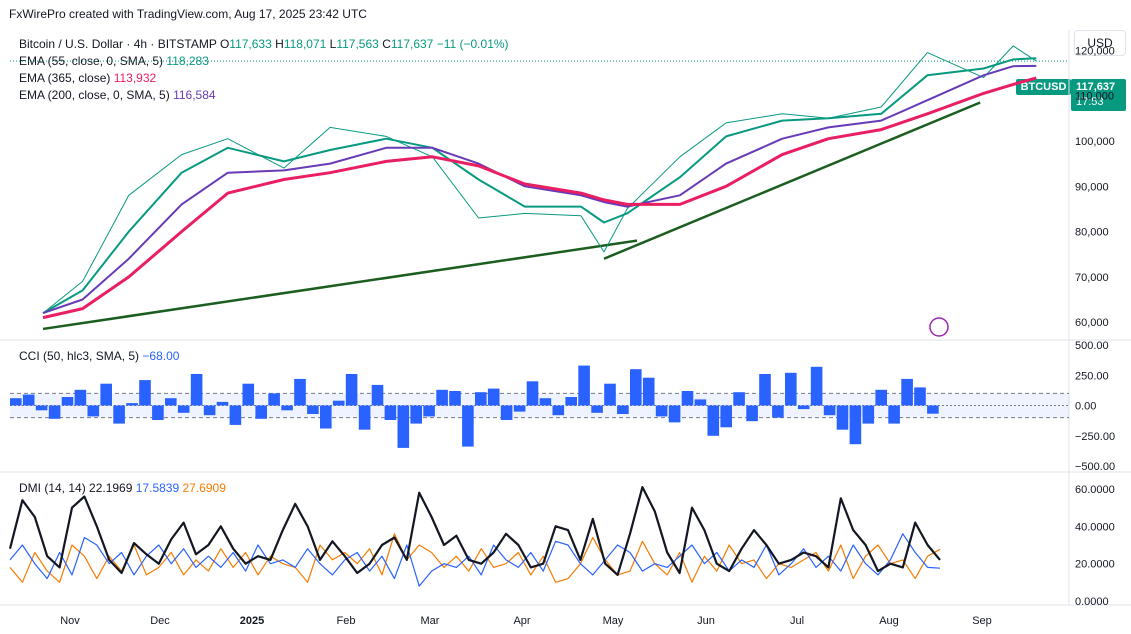 The height and width of the screenshot is (634, 1131). Describe the element at coordinates (1100, 43) in the screenshot. I see `currency-button: USD` at that location.